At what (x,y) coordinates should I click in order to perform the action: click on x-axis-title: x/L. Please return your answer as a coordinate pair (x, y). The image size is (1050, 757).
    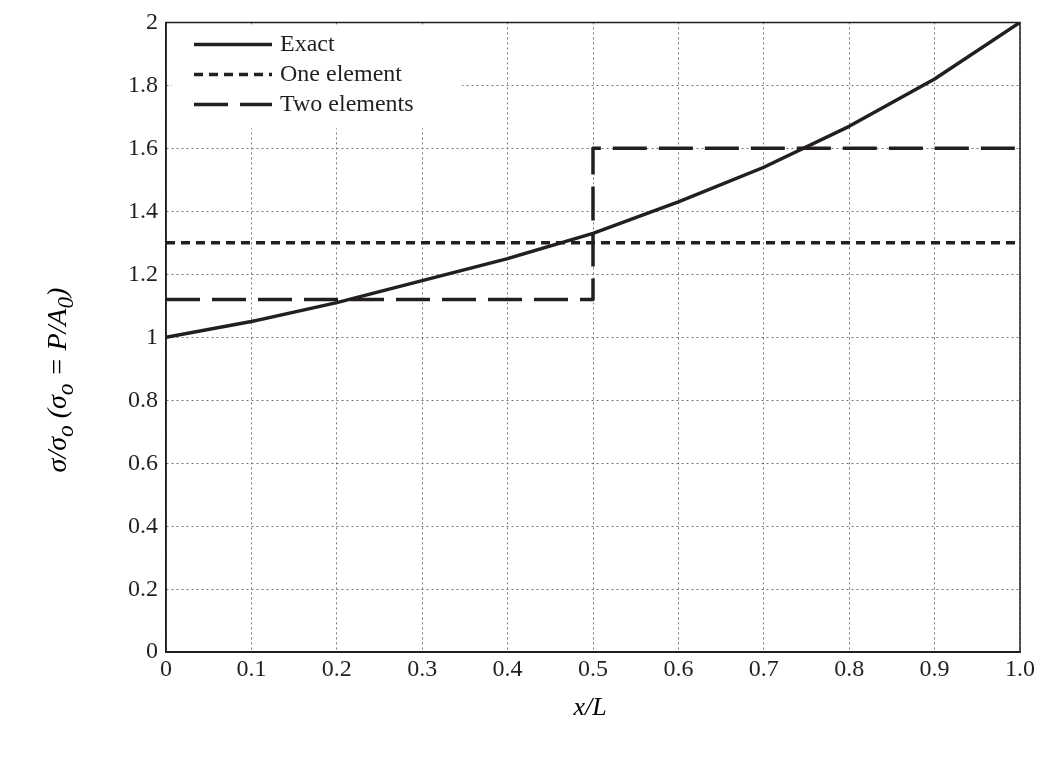
    Looking at the image, I should click on (590, 707).